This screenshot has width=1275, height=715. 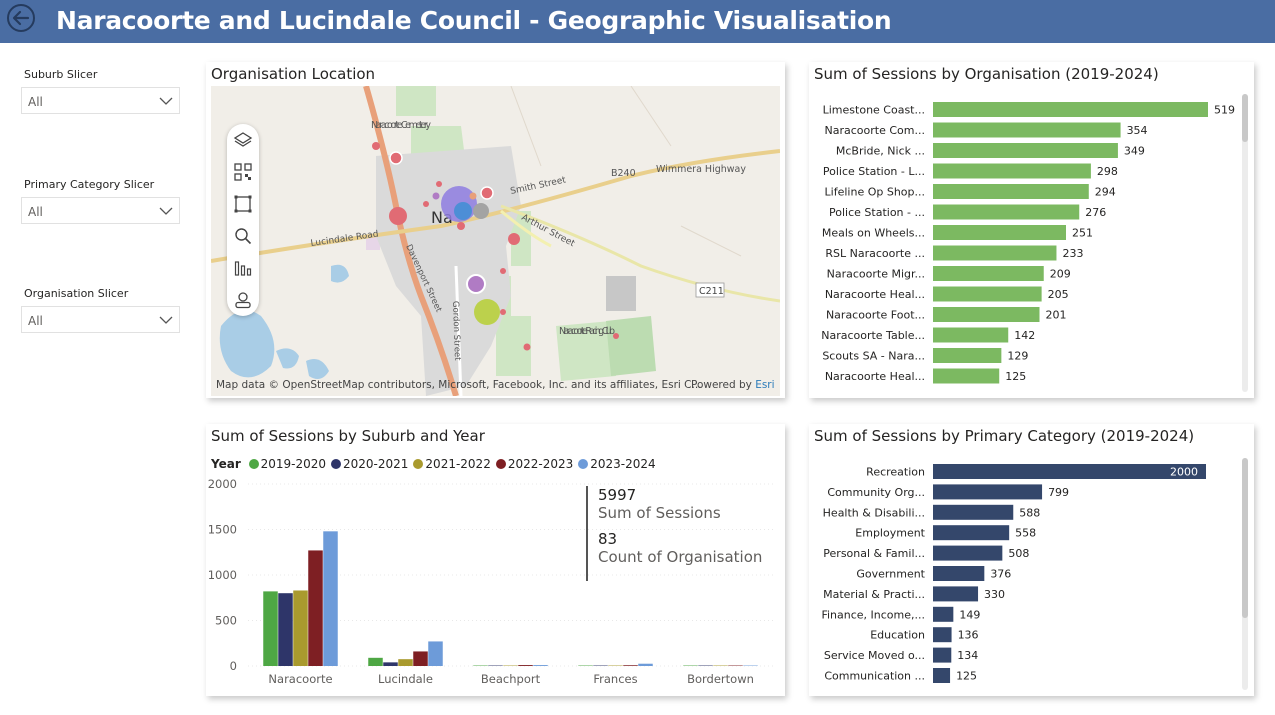 What do you see at coordinates (369, 464) in the screenshot?
I see `legend-item: 2020-2021` at bounding box center [369, 464].